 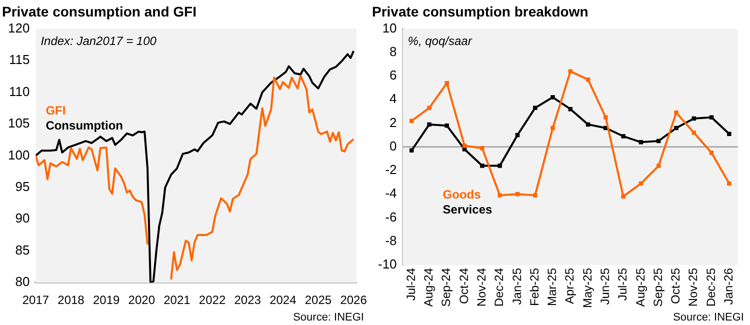 I want to click on x-tick-label: Jan-26, so click(x=728, y=286).